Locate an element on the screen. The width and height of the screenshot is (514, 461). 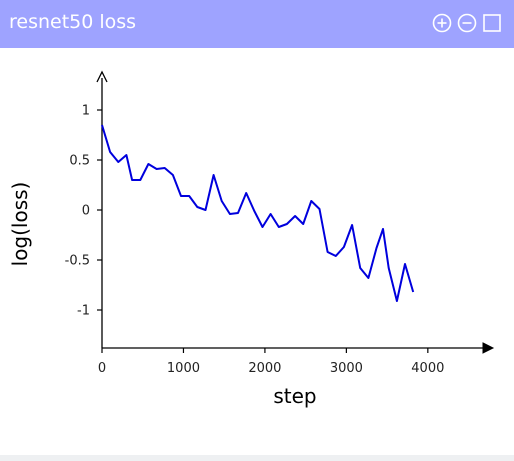
zoom-in-icon is located at coordinates (442, 23).